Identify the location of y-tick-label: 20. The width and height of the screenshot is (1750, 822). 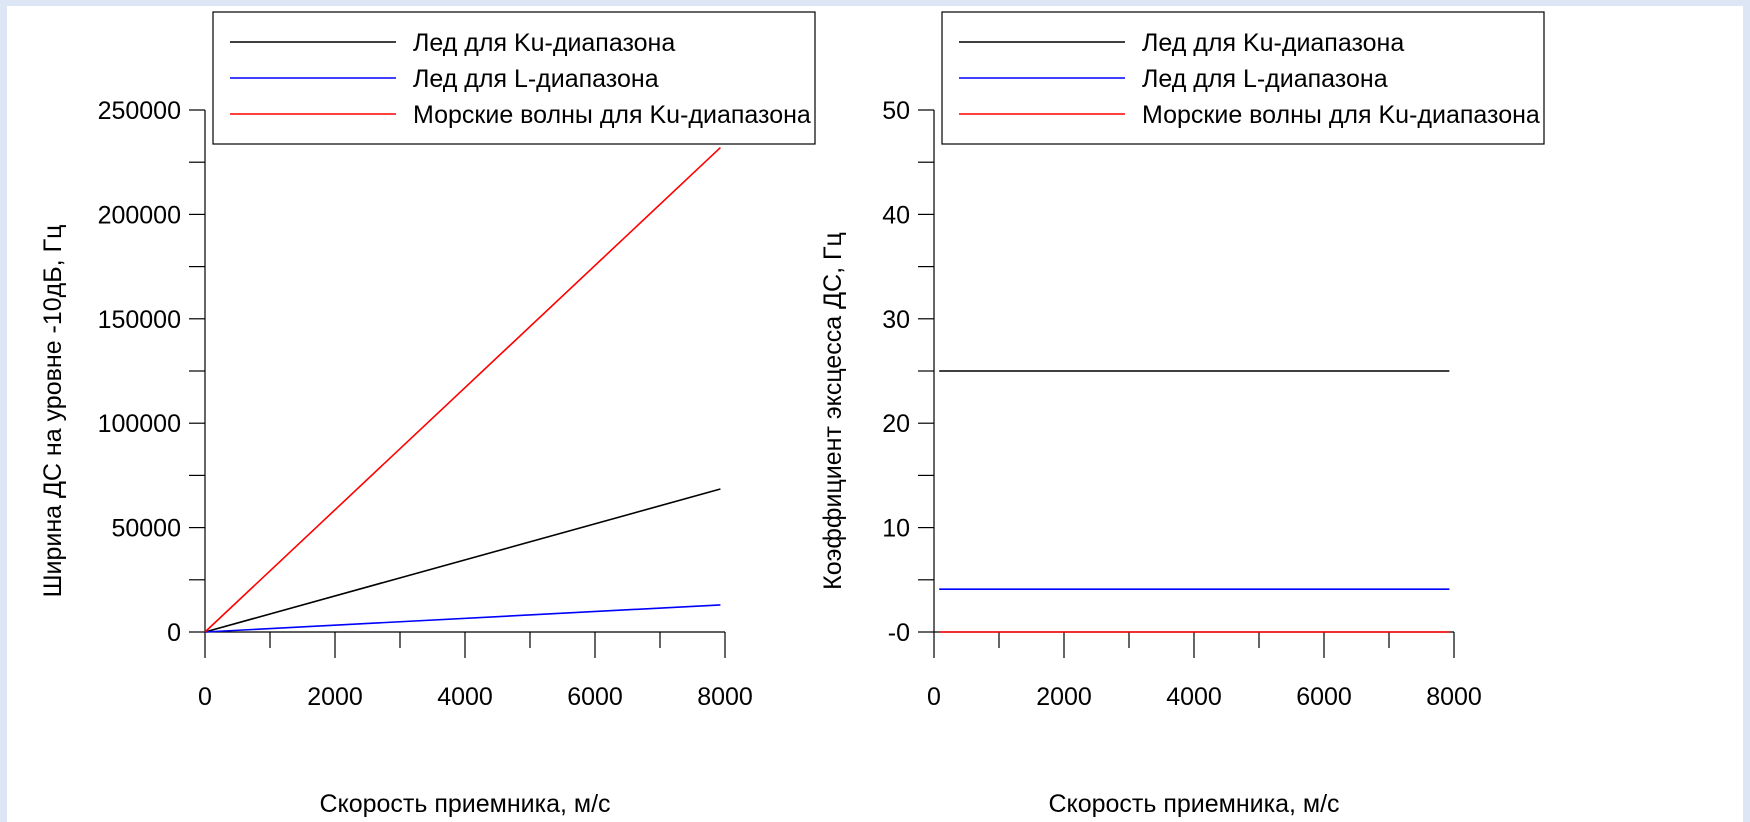
(896, 424).